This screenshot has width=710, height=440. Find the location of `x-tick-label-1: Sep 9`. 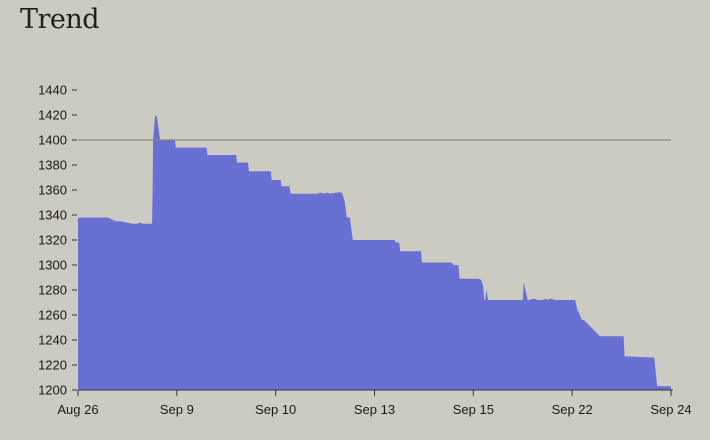

x-tick-label-1: Sep 9 is located at coordinates (177, 409).